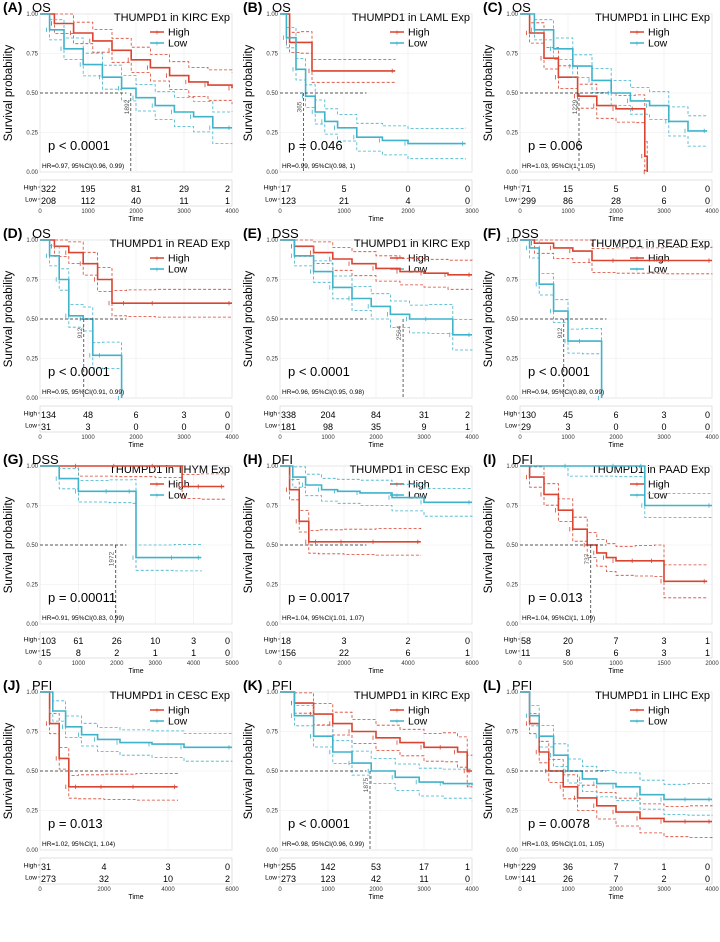 The width and height of the screenshot is (720, 942). What do you see at coordinates (492, 685) in the screenshot?
I see `panel-label: (L)` at bounding box center [492, 685].